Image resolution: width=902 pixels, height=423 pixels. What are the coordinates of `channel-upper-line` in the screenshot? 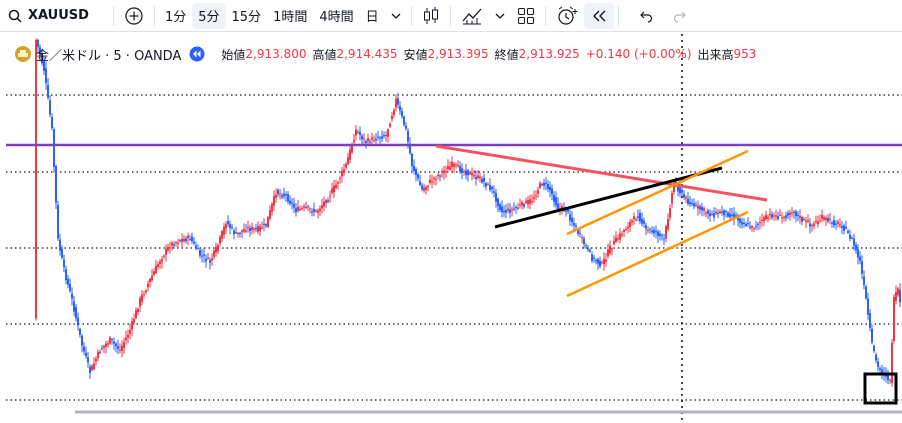 It's located at (657, 192).